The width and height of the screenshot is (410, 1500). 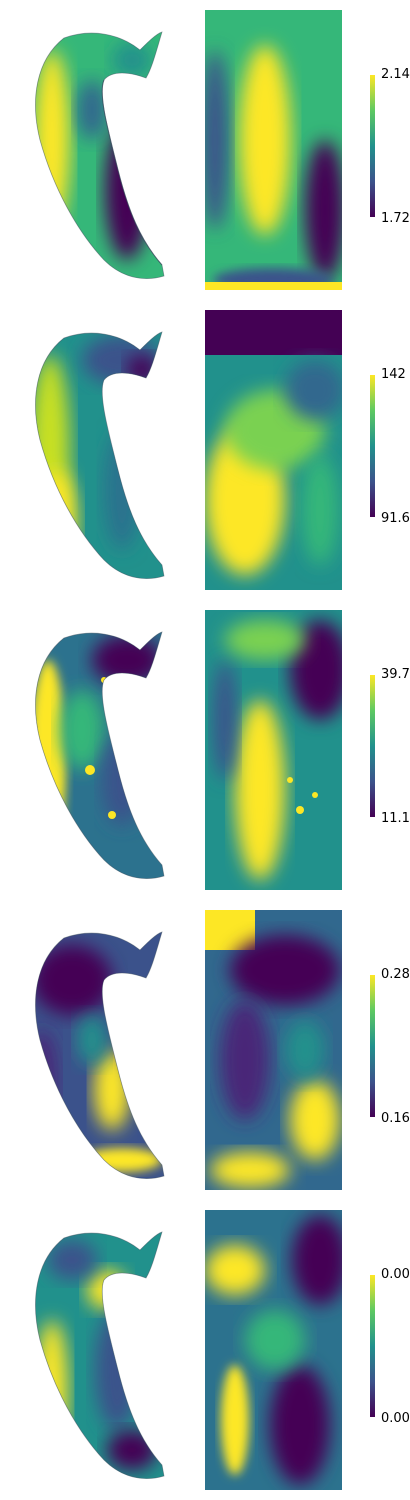 What do you see at coordinates (395, 818) in the screenshot?
I see `colorbar-min-label: 11.1` at bounding box center [395, 818].